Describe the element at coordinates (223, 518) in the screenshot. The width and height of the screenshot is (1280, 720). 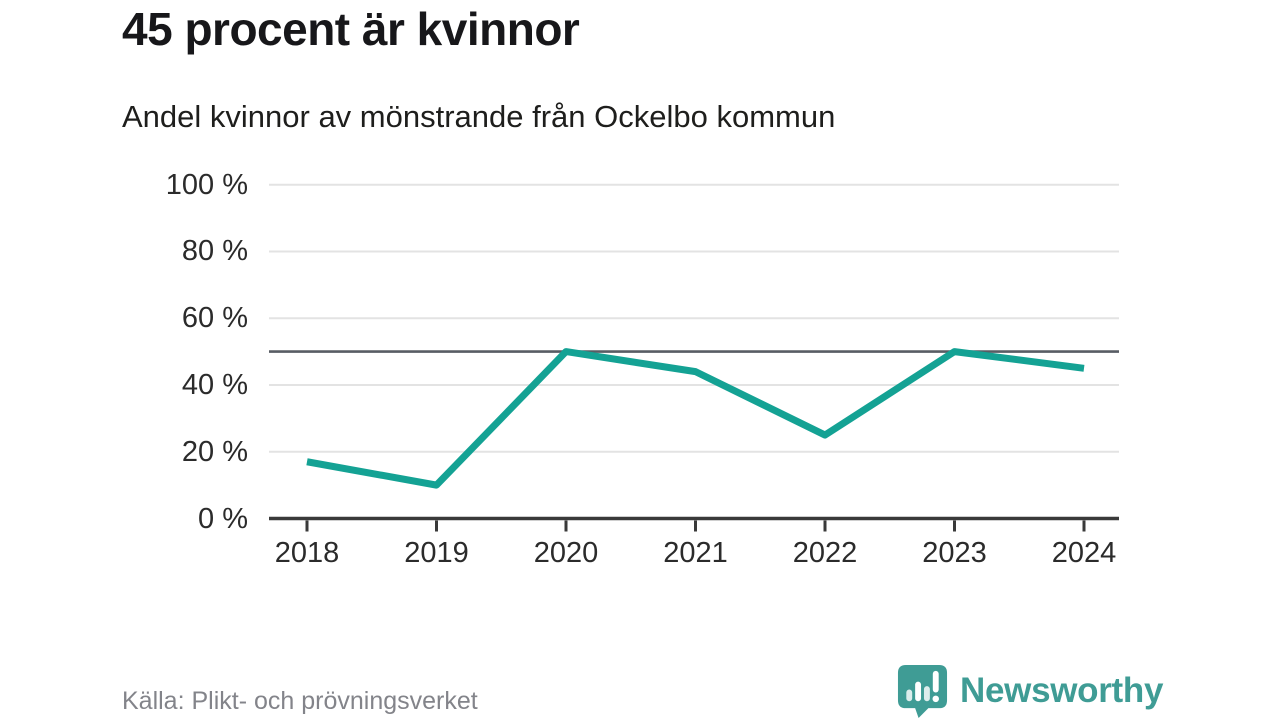
I see `y-tick-label: 0 %` at that location.